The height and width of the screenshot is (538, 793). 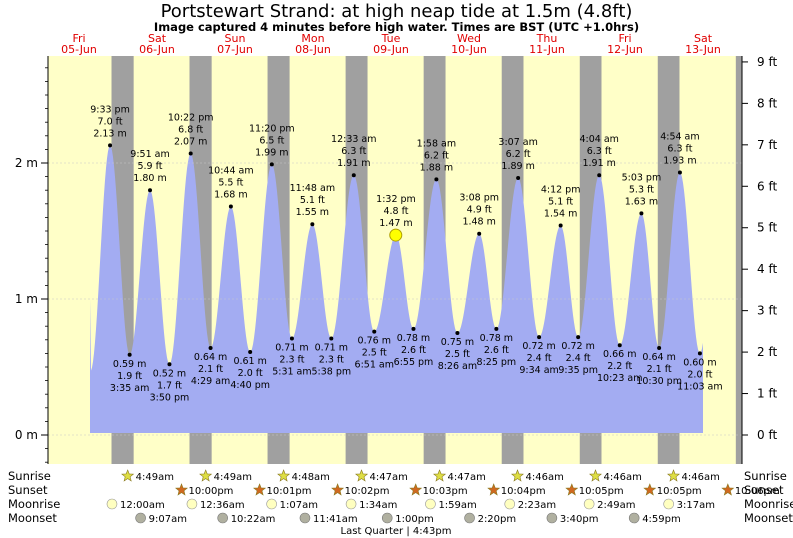 What do you see at coordinates (767, 62) in the screenshot?
I see `right-tick-label: 9 ft` at bounding box center [767, 62].